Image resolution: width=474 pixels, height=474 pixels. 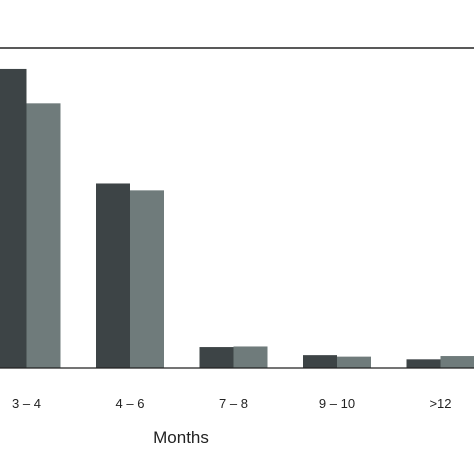 What do you see at coordinates (26, 403) in the screenshot?
I see `x-tick-label-1: 3 – 4` at bounding box center [26, 403].